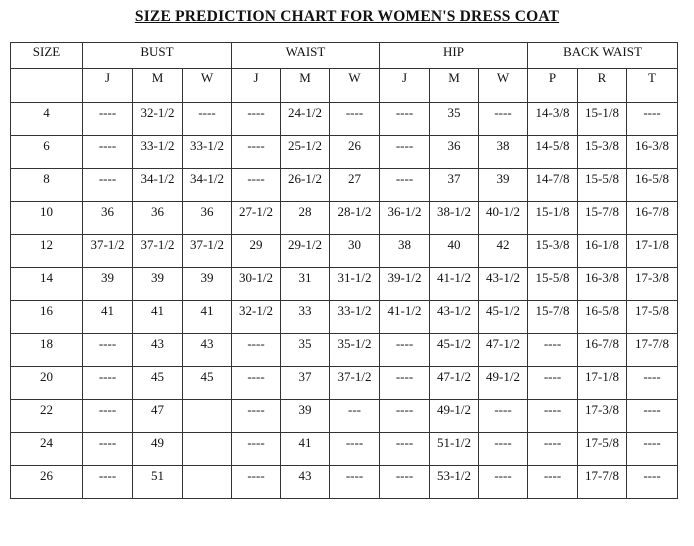 This screenshot has height=546, width=694. I want to click on value-cell: 42, so click(503, 251).